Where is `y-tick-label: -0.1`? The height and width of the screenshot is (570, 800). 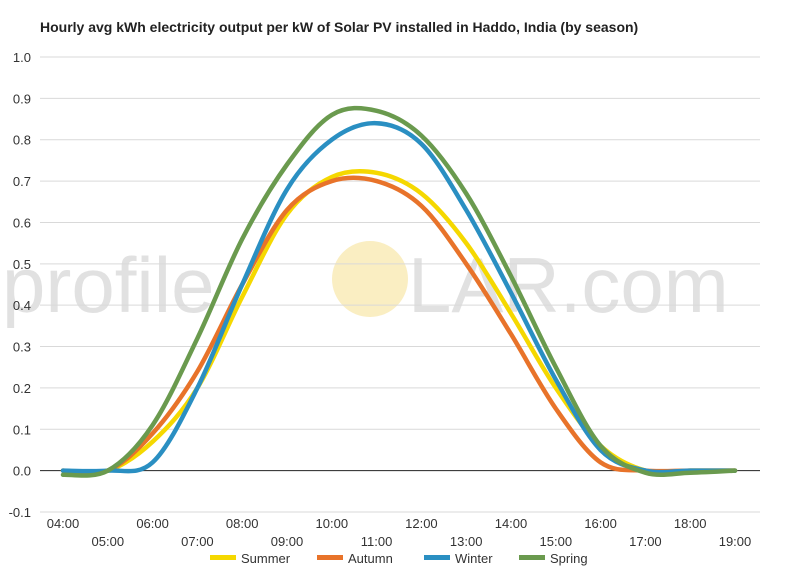
y-tick-label: -0.1 is located at coordinates (20, 512).